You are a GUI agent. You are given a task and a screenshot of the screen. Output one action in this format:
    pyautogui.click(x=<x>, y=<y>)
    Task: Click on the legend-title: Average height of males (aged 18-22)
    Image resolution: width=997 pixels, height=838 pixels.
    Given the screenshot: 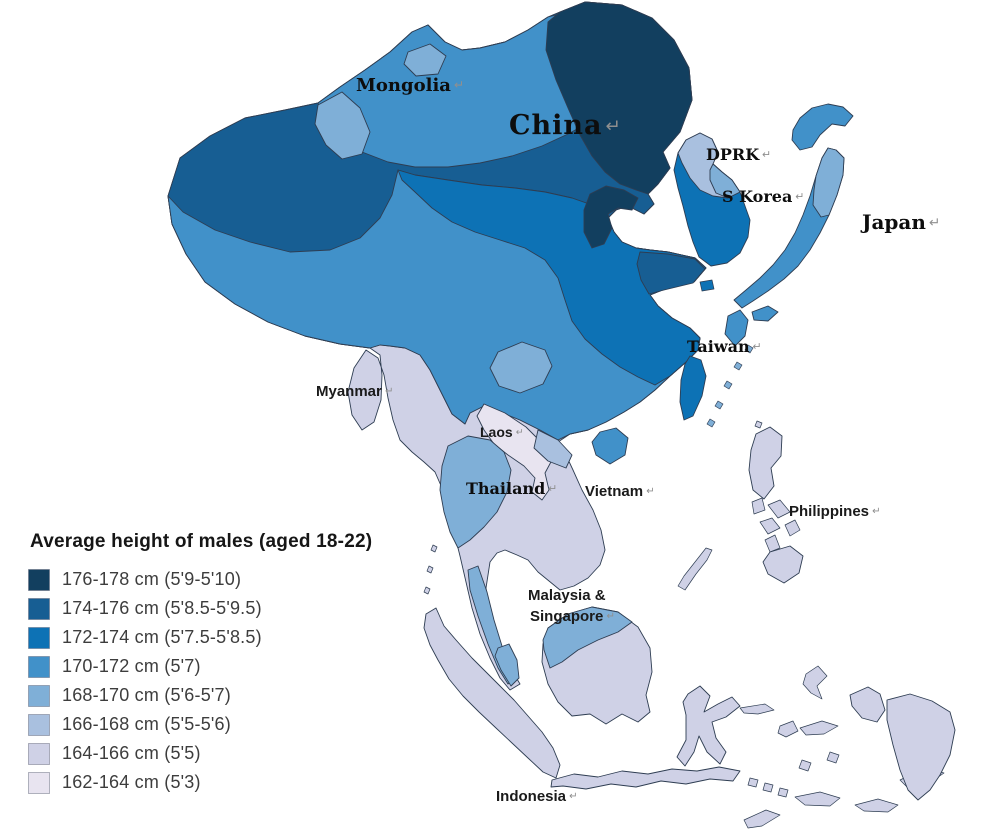 What is the action you would take?
    pyautogui.click(x=201, y=541)
    